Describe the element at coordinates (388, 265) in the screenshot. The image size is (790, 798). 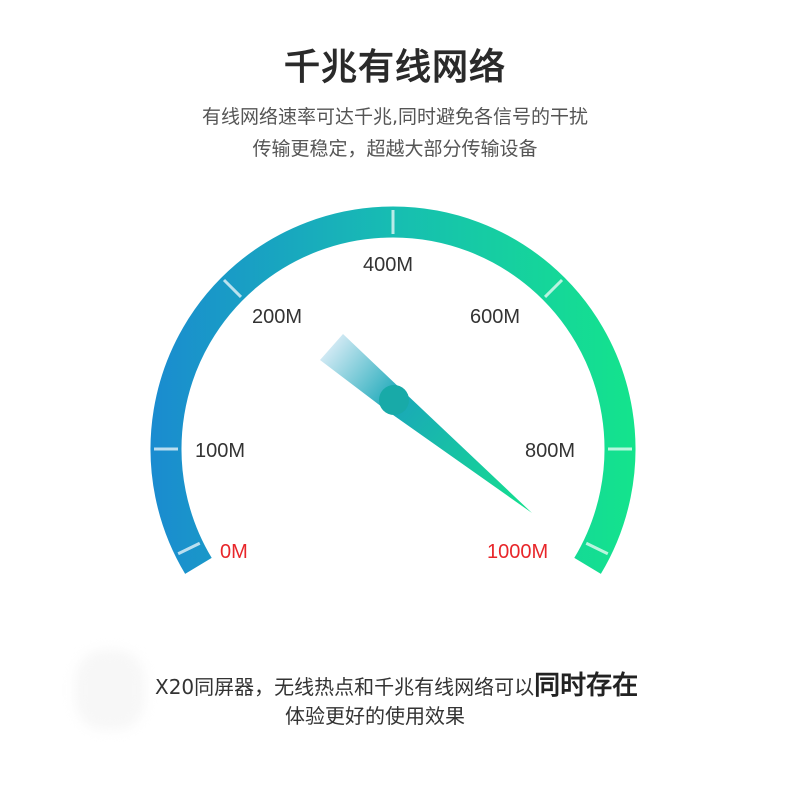
I see `label-400m: 400M` at that location.